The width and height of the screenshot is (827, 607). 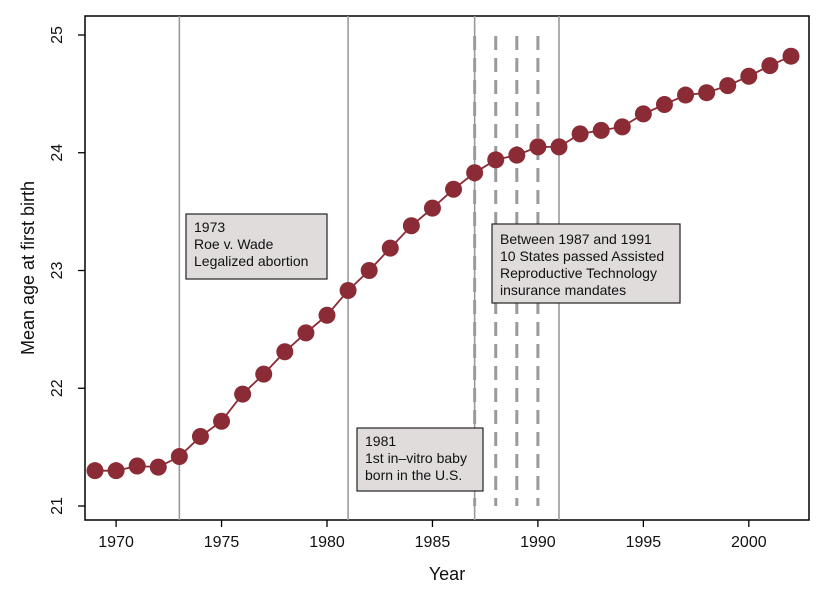 I want to click on data-point-1973, so click(x=179, y=457).